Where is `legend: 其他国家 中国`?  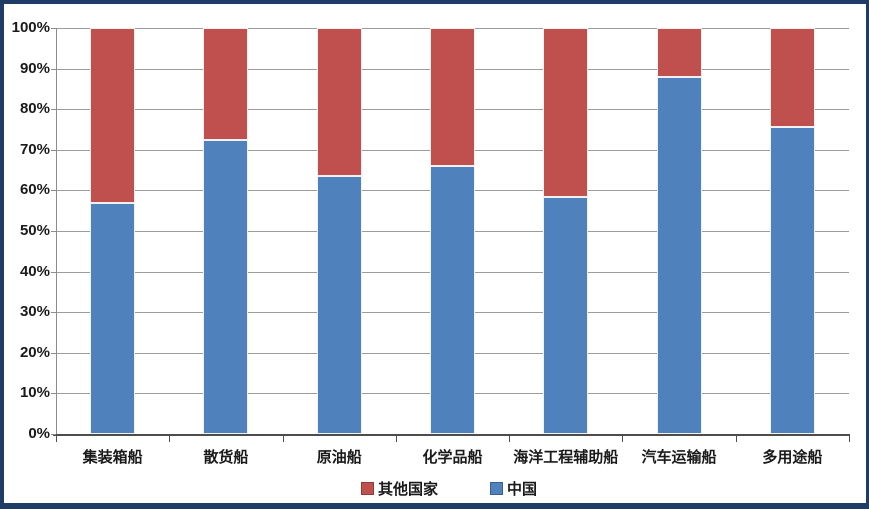
legend: 其他国家 中国 is located at coordinates (435, 488).